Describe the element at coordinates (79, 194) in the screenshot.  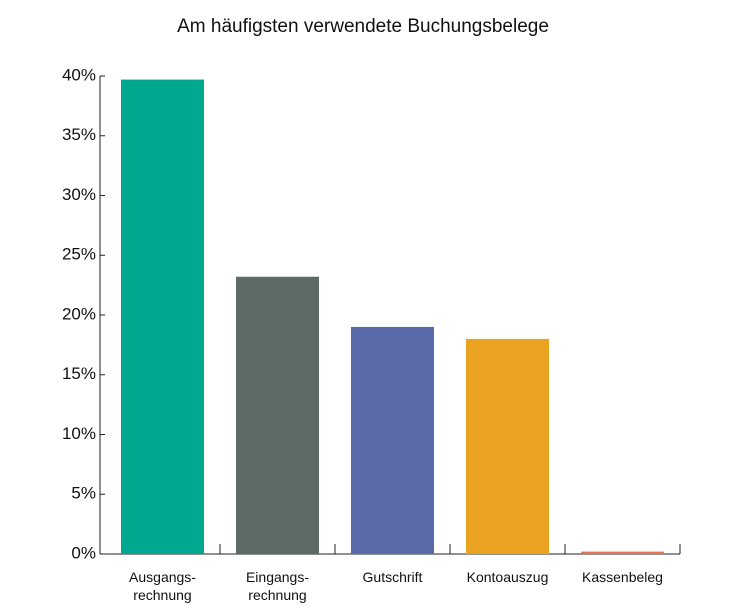
I see `y-tick-label: 30%` at that location.